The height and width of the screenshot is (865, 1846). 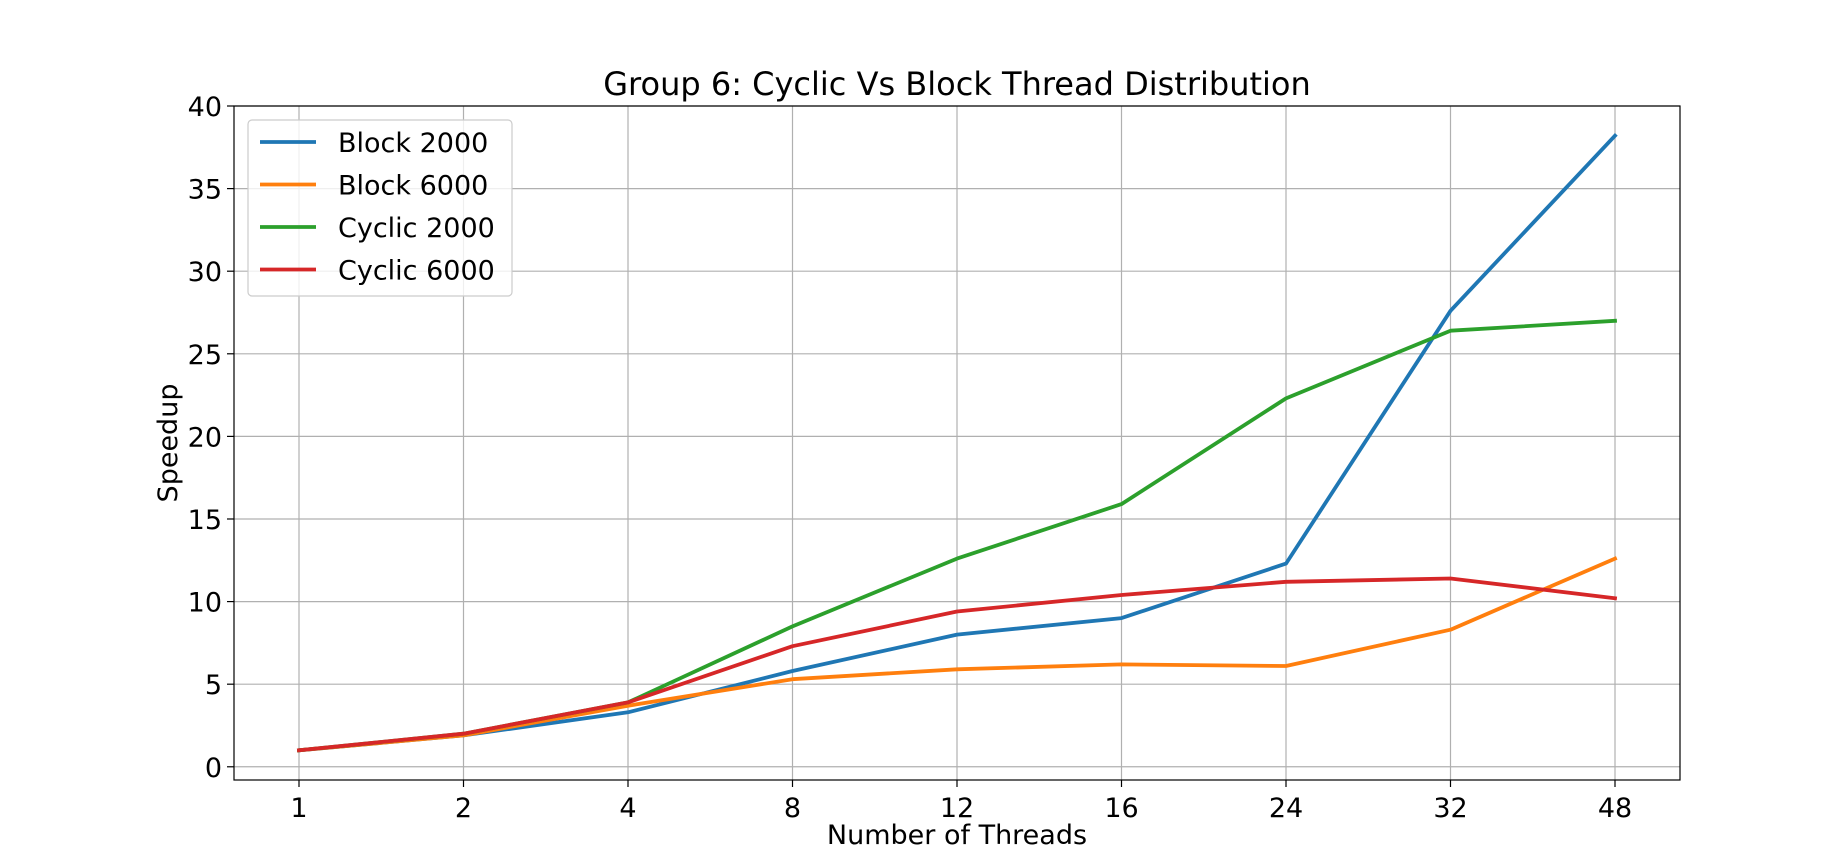 I want to click on y-tick-label: 40, so click(x=205, y=107).